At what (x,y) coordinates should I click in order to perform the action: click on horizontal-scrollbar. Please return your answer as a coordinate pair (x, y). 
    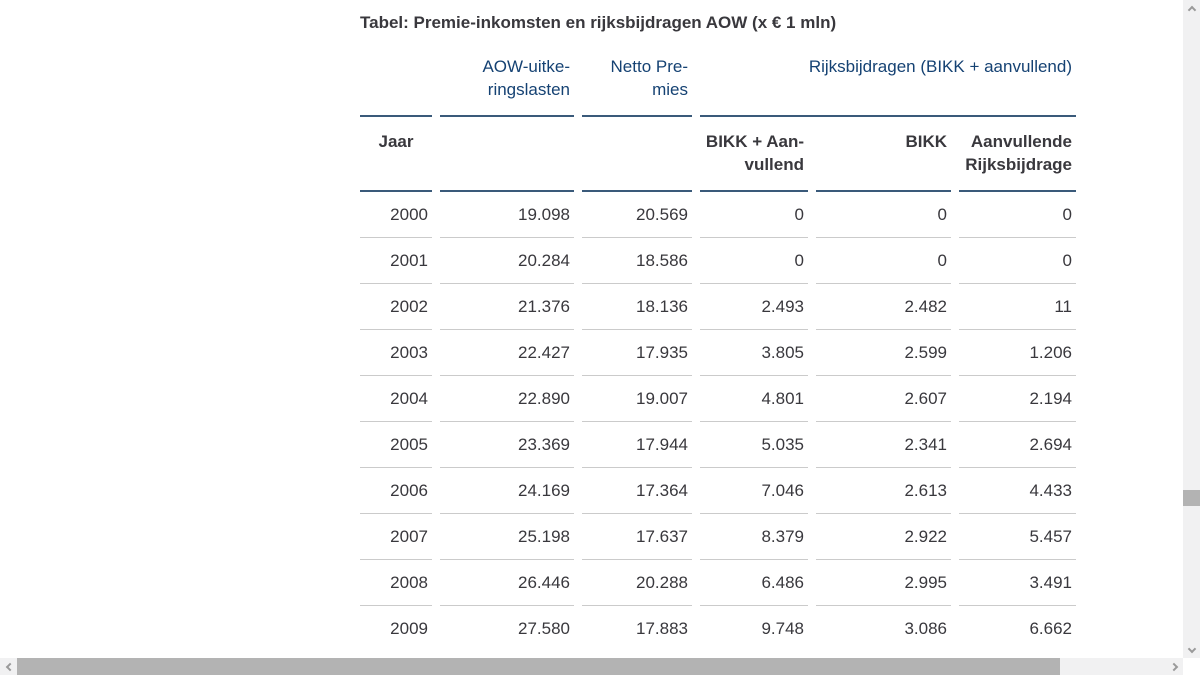
    Looking at the image, I should click on (591, 666).